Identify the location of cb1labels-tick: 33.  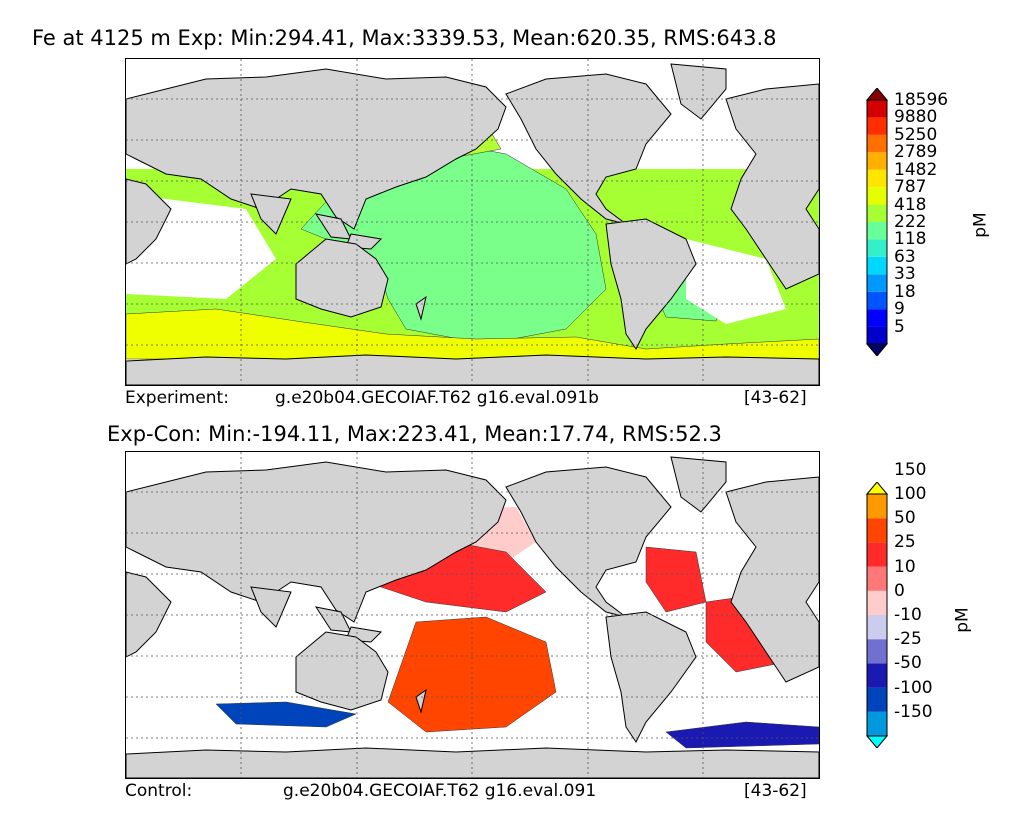
(905, 274).